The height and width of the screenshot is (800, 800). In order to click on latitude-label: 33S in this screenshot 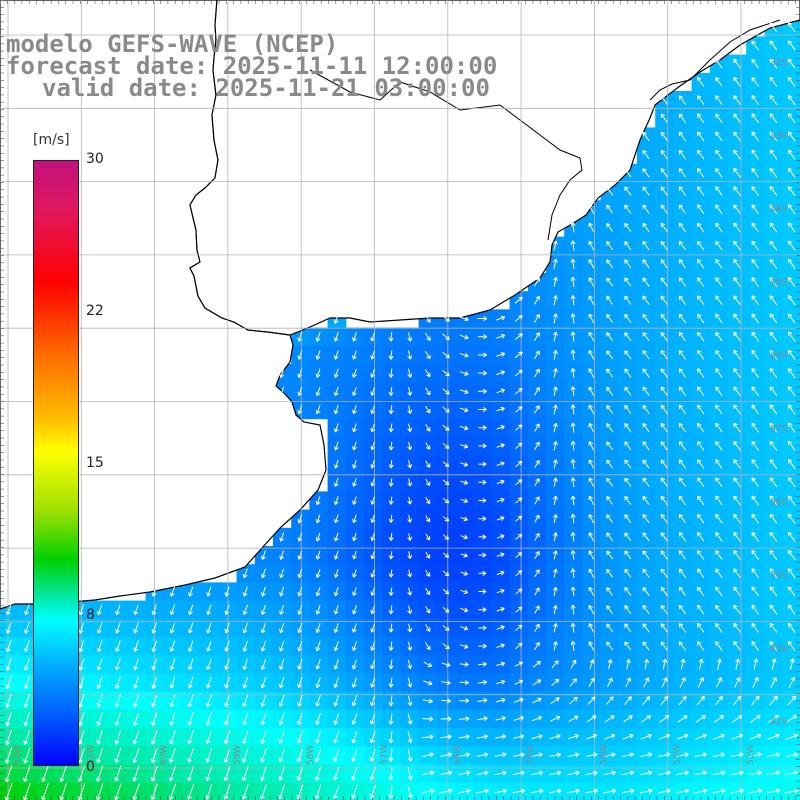, I will do `click(778, 136)`.